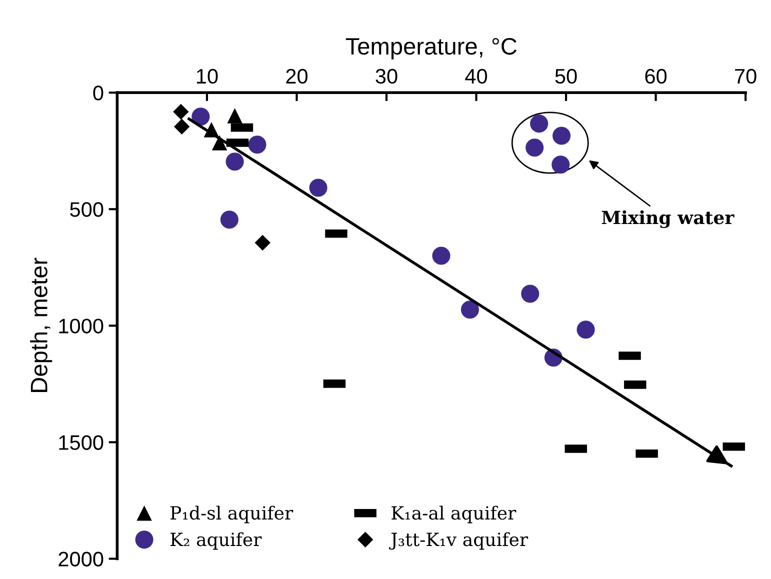  Describe the element at coordinates (387, 76) in the screenshot. I see `x-tick-label: 30` at that location.